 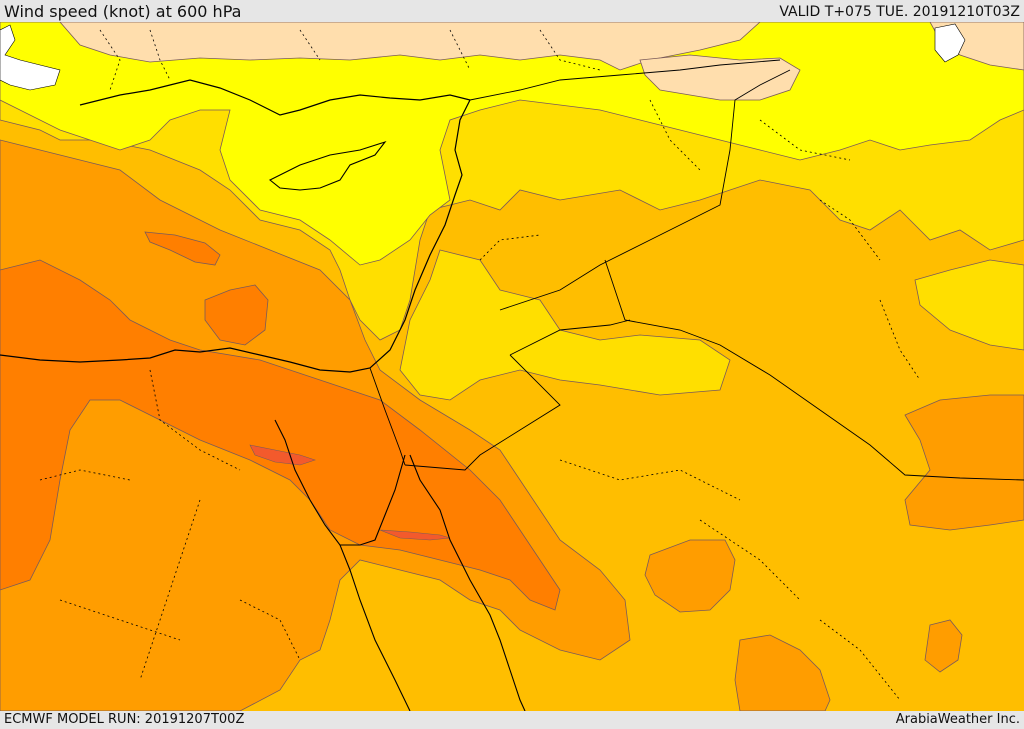 I want to click on border-saudi-iraq, so click(x=814, y=370).